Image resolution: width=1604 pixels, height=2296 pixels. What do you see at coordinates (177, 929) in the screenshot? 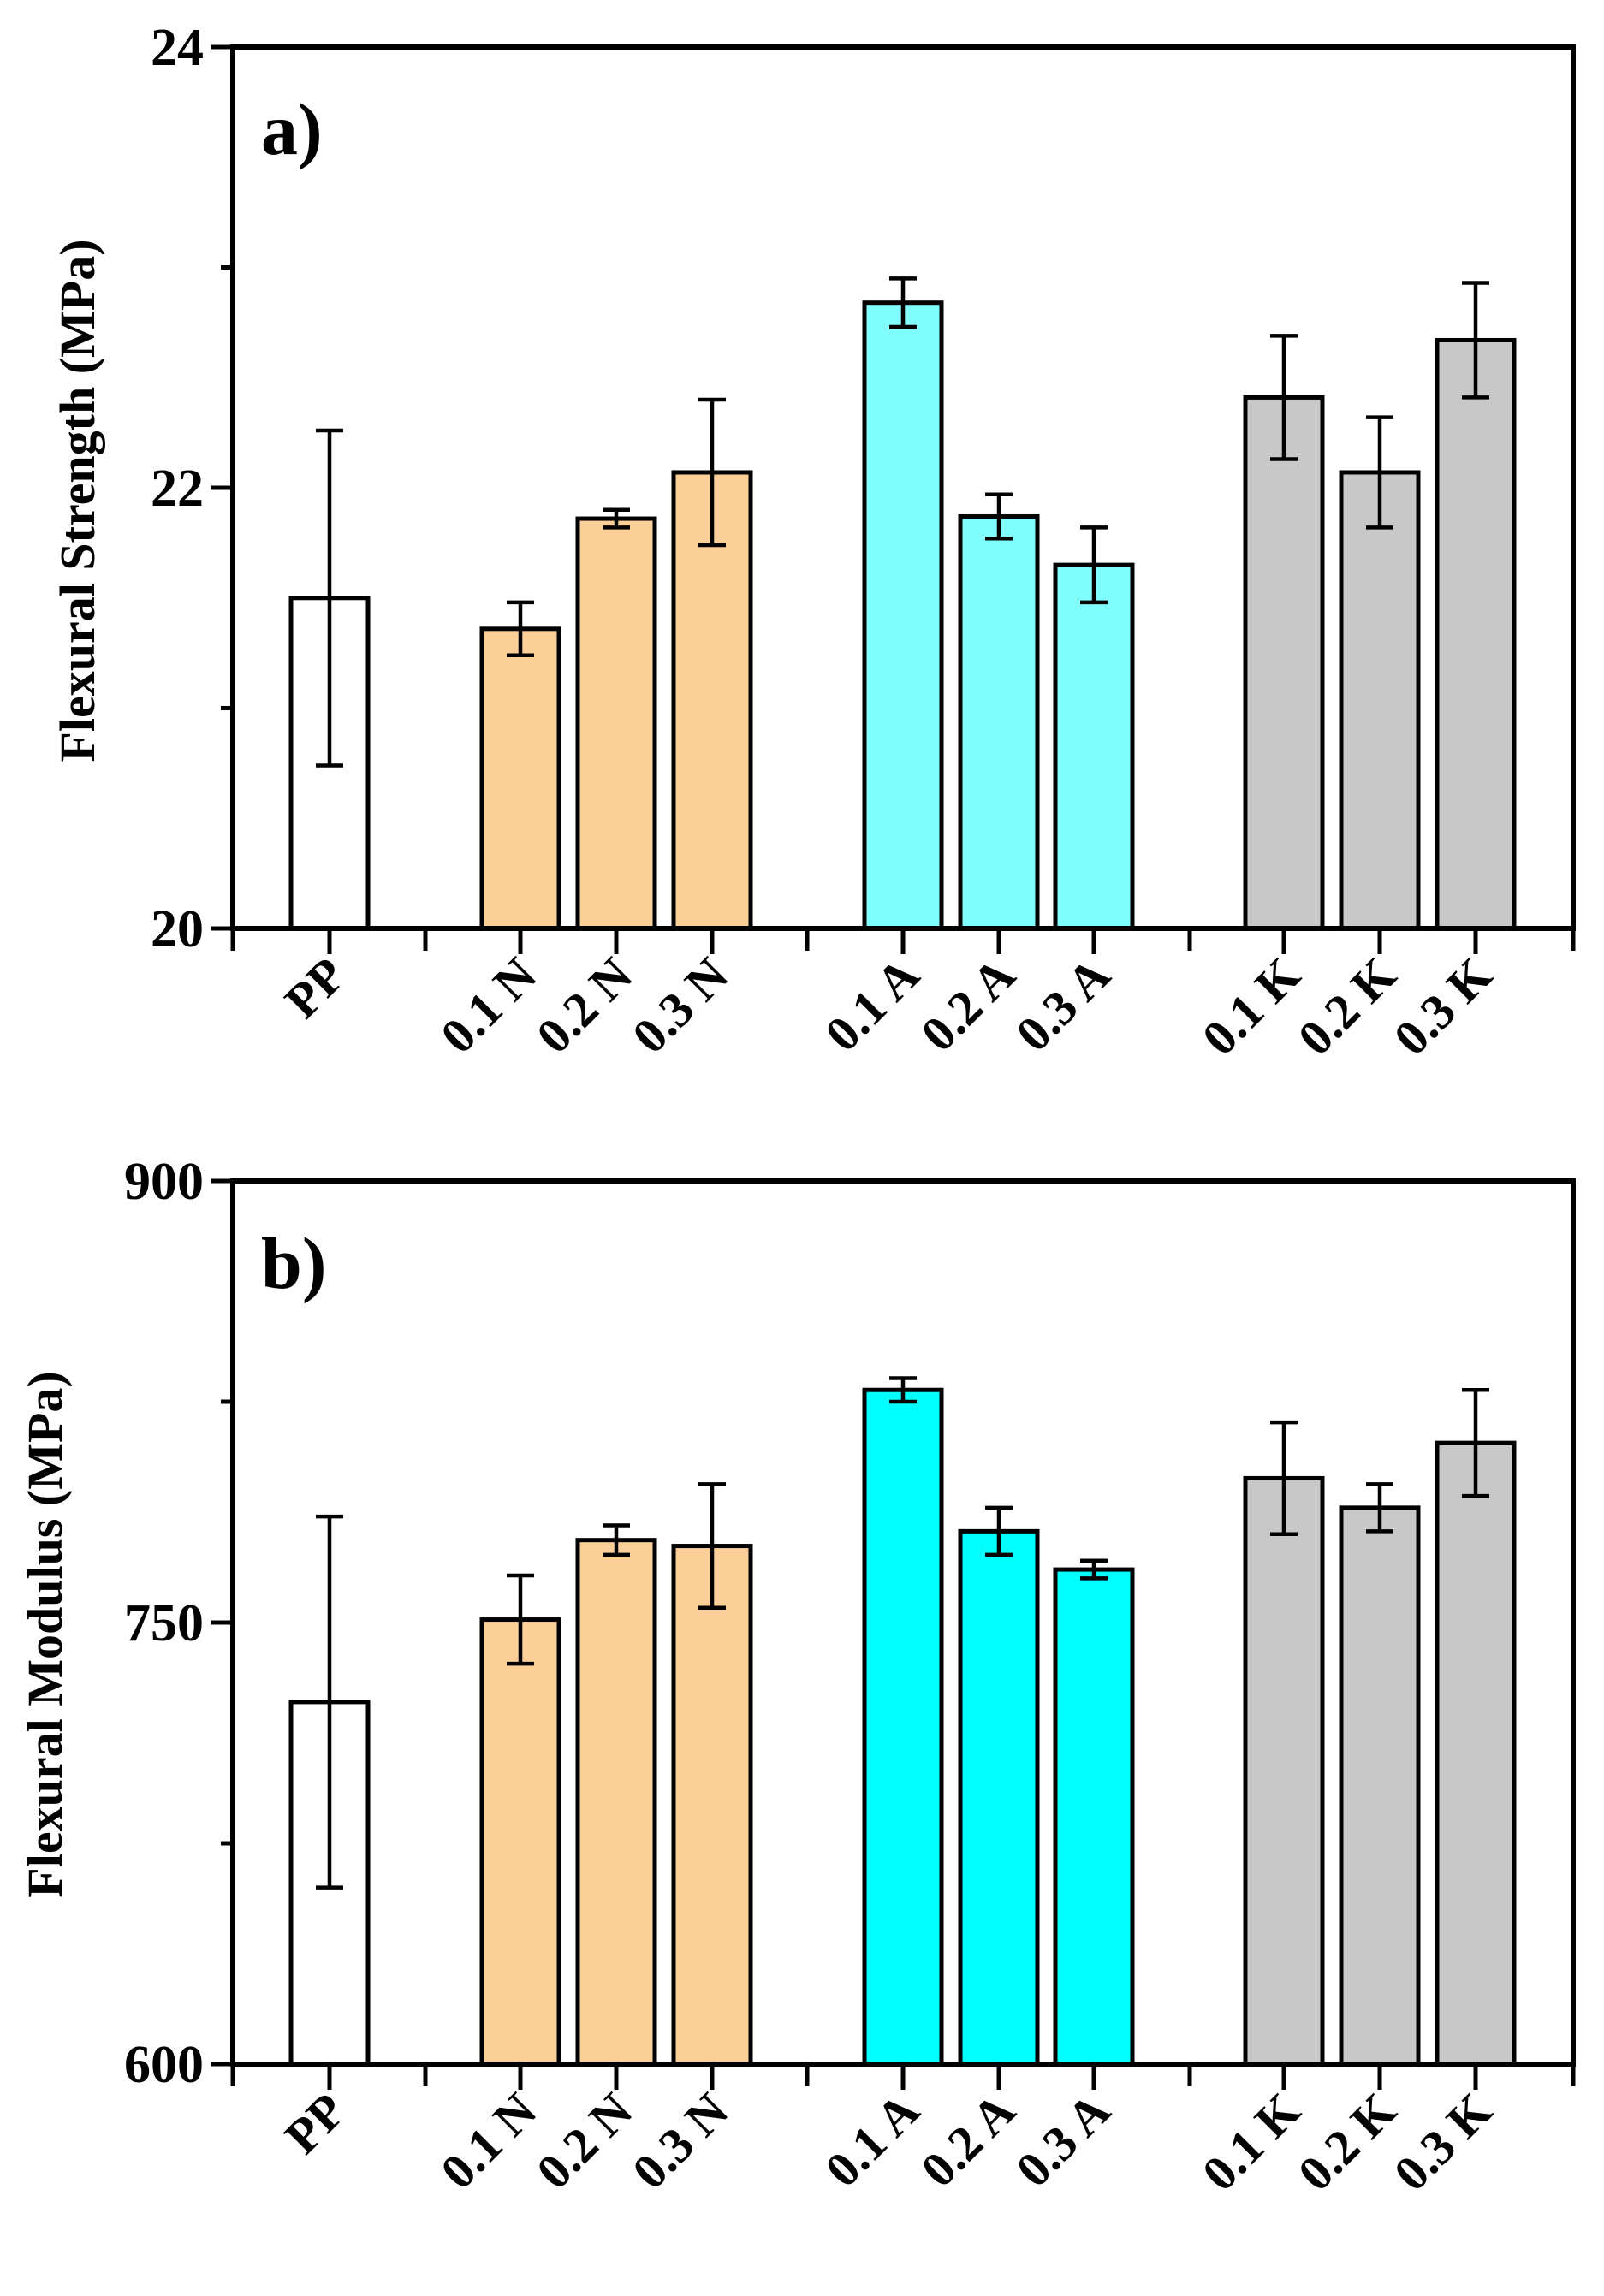
I see `y-tick-label: 20` at bounding box center [177, 929].